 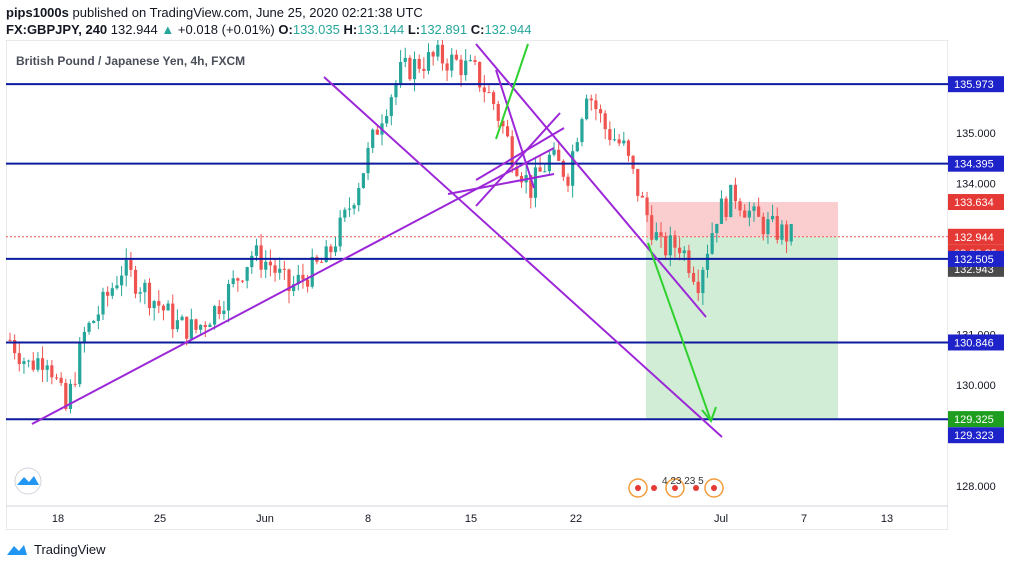 I want to click on x-tick-label: Jun, so click(x=265, y=519).